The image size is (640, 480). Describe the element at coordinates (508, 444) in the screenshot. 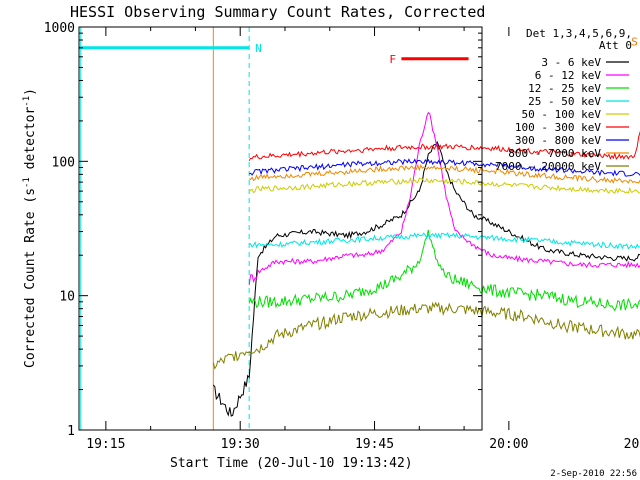

I see `x-tick-label: 20:00` at that location.